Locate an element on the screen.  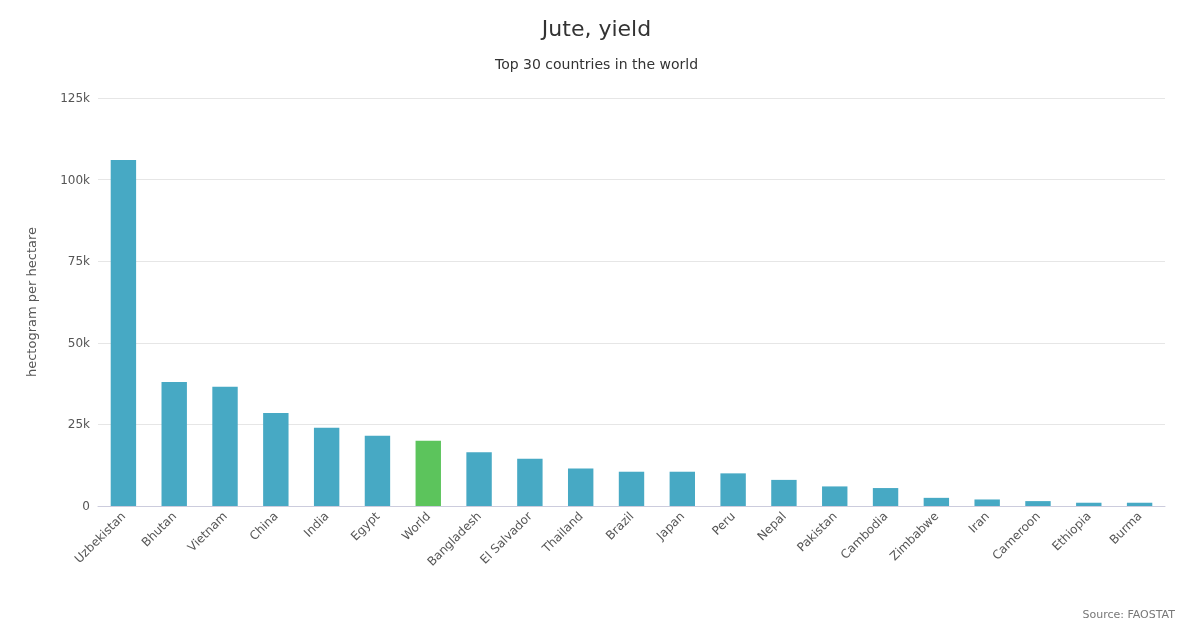
y-tick-label: 100k is located at coordinates (75, 179).